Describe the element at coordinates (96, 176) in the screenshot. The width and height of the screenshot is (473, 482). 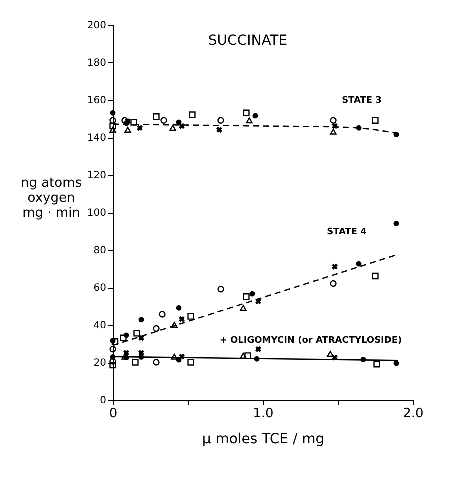
I see `y-tick-label: 120` at that location.